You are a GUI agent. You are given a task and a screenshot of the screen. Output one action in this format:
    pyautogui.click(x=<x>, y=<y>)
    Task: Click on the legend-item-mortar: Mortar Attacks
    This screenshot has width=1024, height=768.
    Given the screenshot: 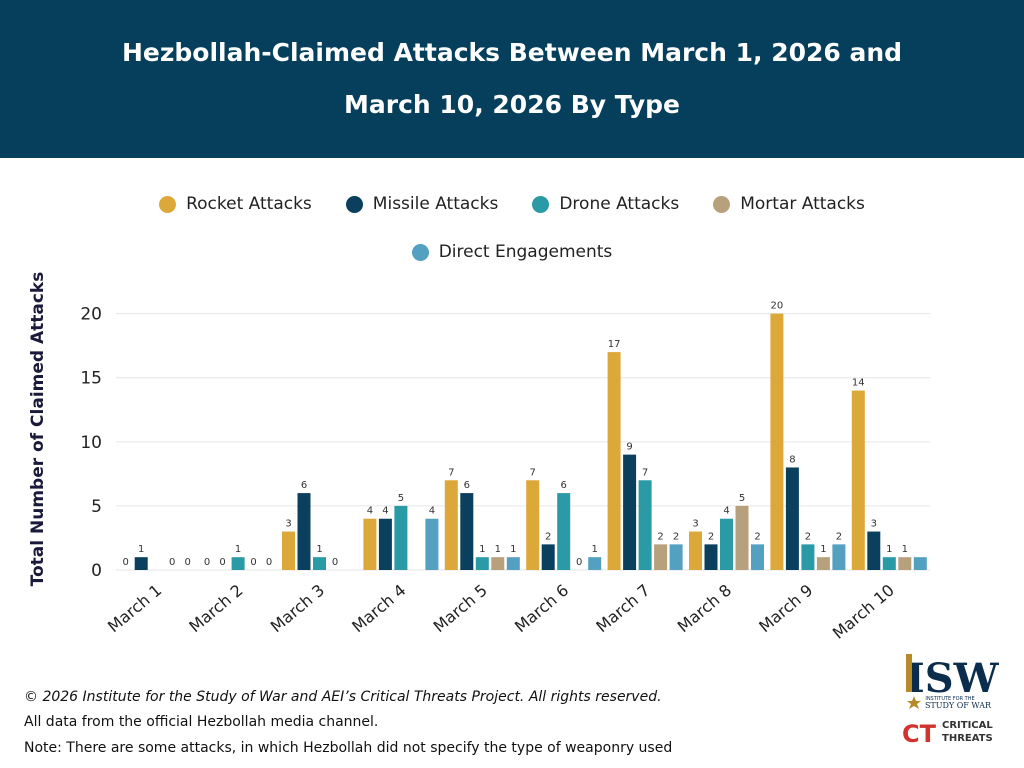 What is the action you would take?
    pyautogui.click(x=789, y=204)
    